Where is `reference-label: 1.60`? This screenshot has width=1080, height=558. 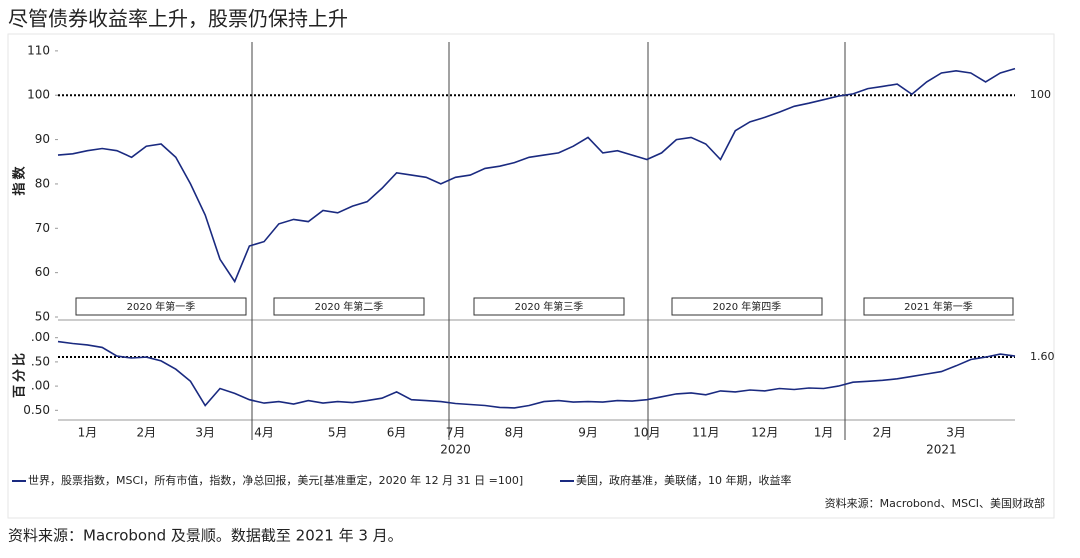
reference-label: 1.60 is located at coordinates (1042, 356).